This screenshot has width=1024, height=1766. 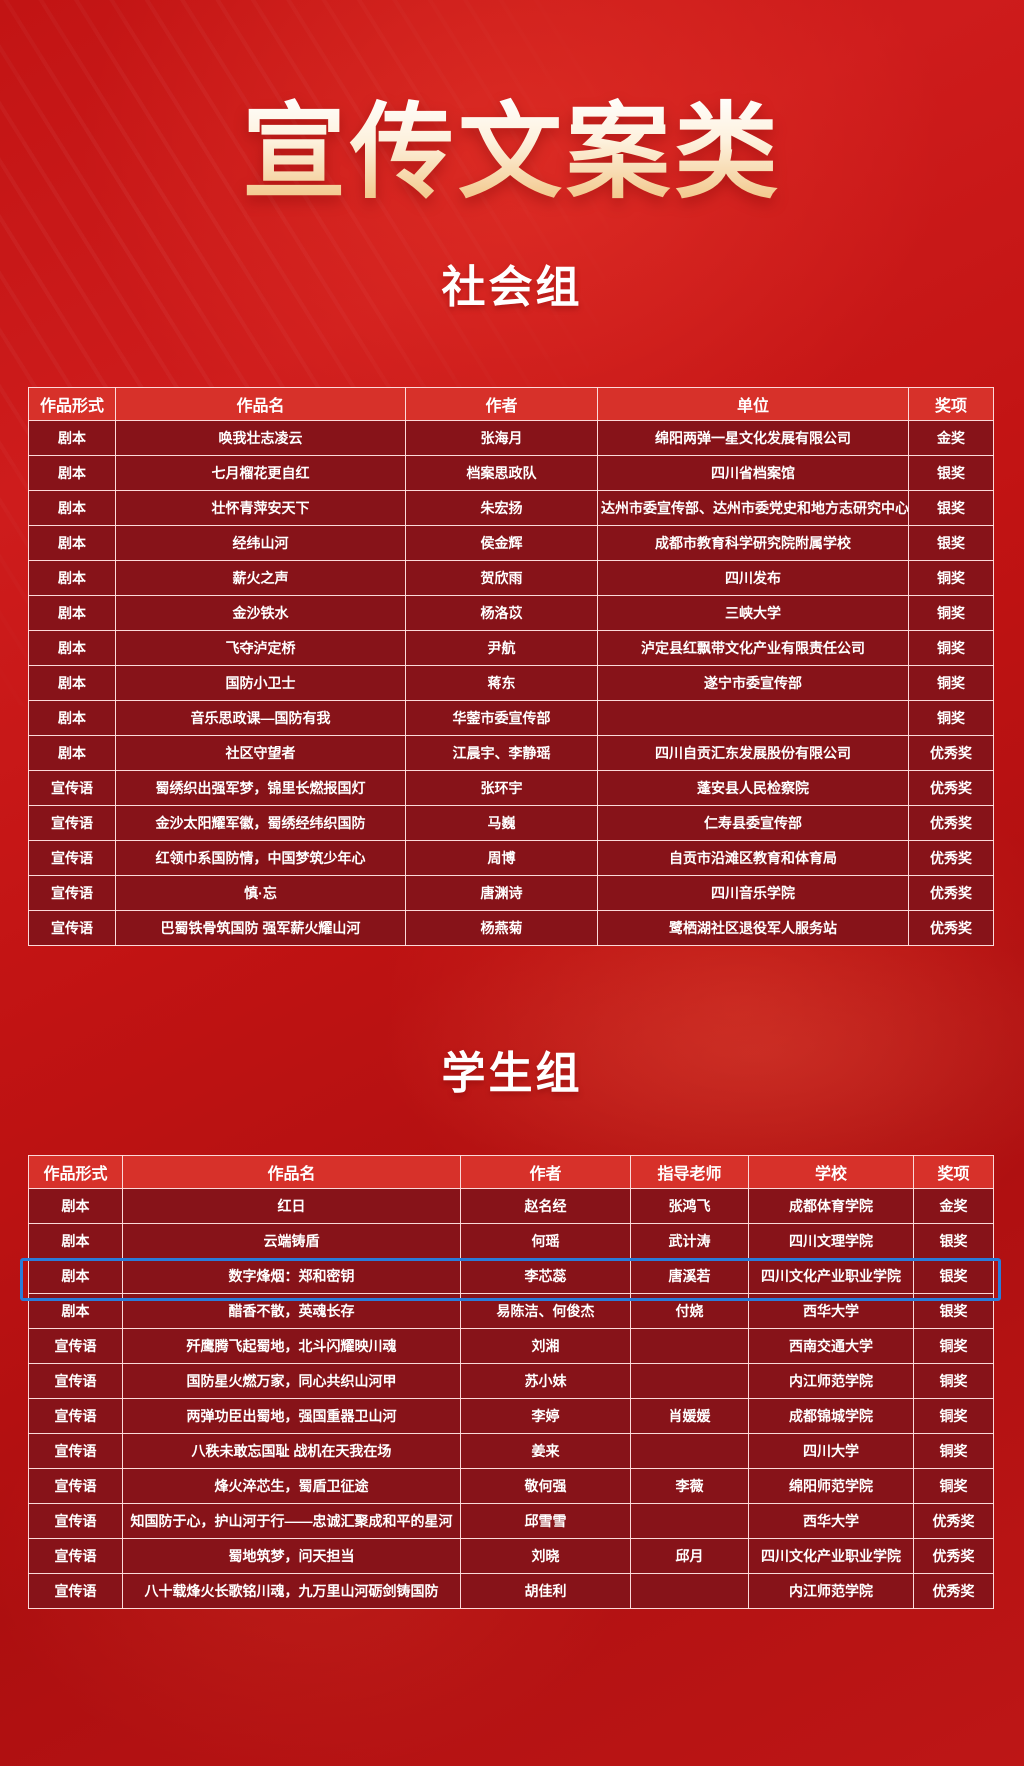 What do you see at coordinates (511, 578) in the screenshot?
I see `table-row: 剧本 薪火之声 贺欣雨 四川发布 铜奖` at bounding box center [511, 578].